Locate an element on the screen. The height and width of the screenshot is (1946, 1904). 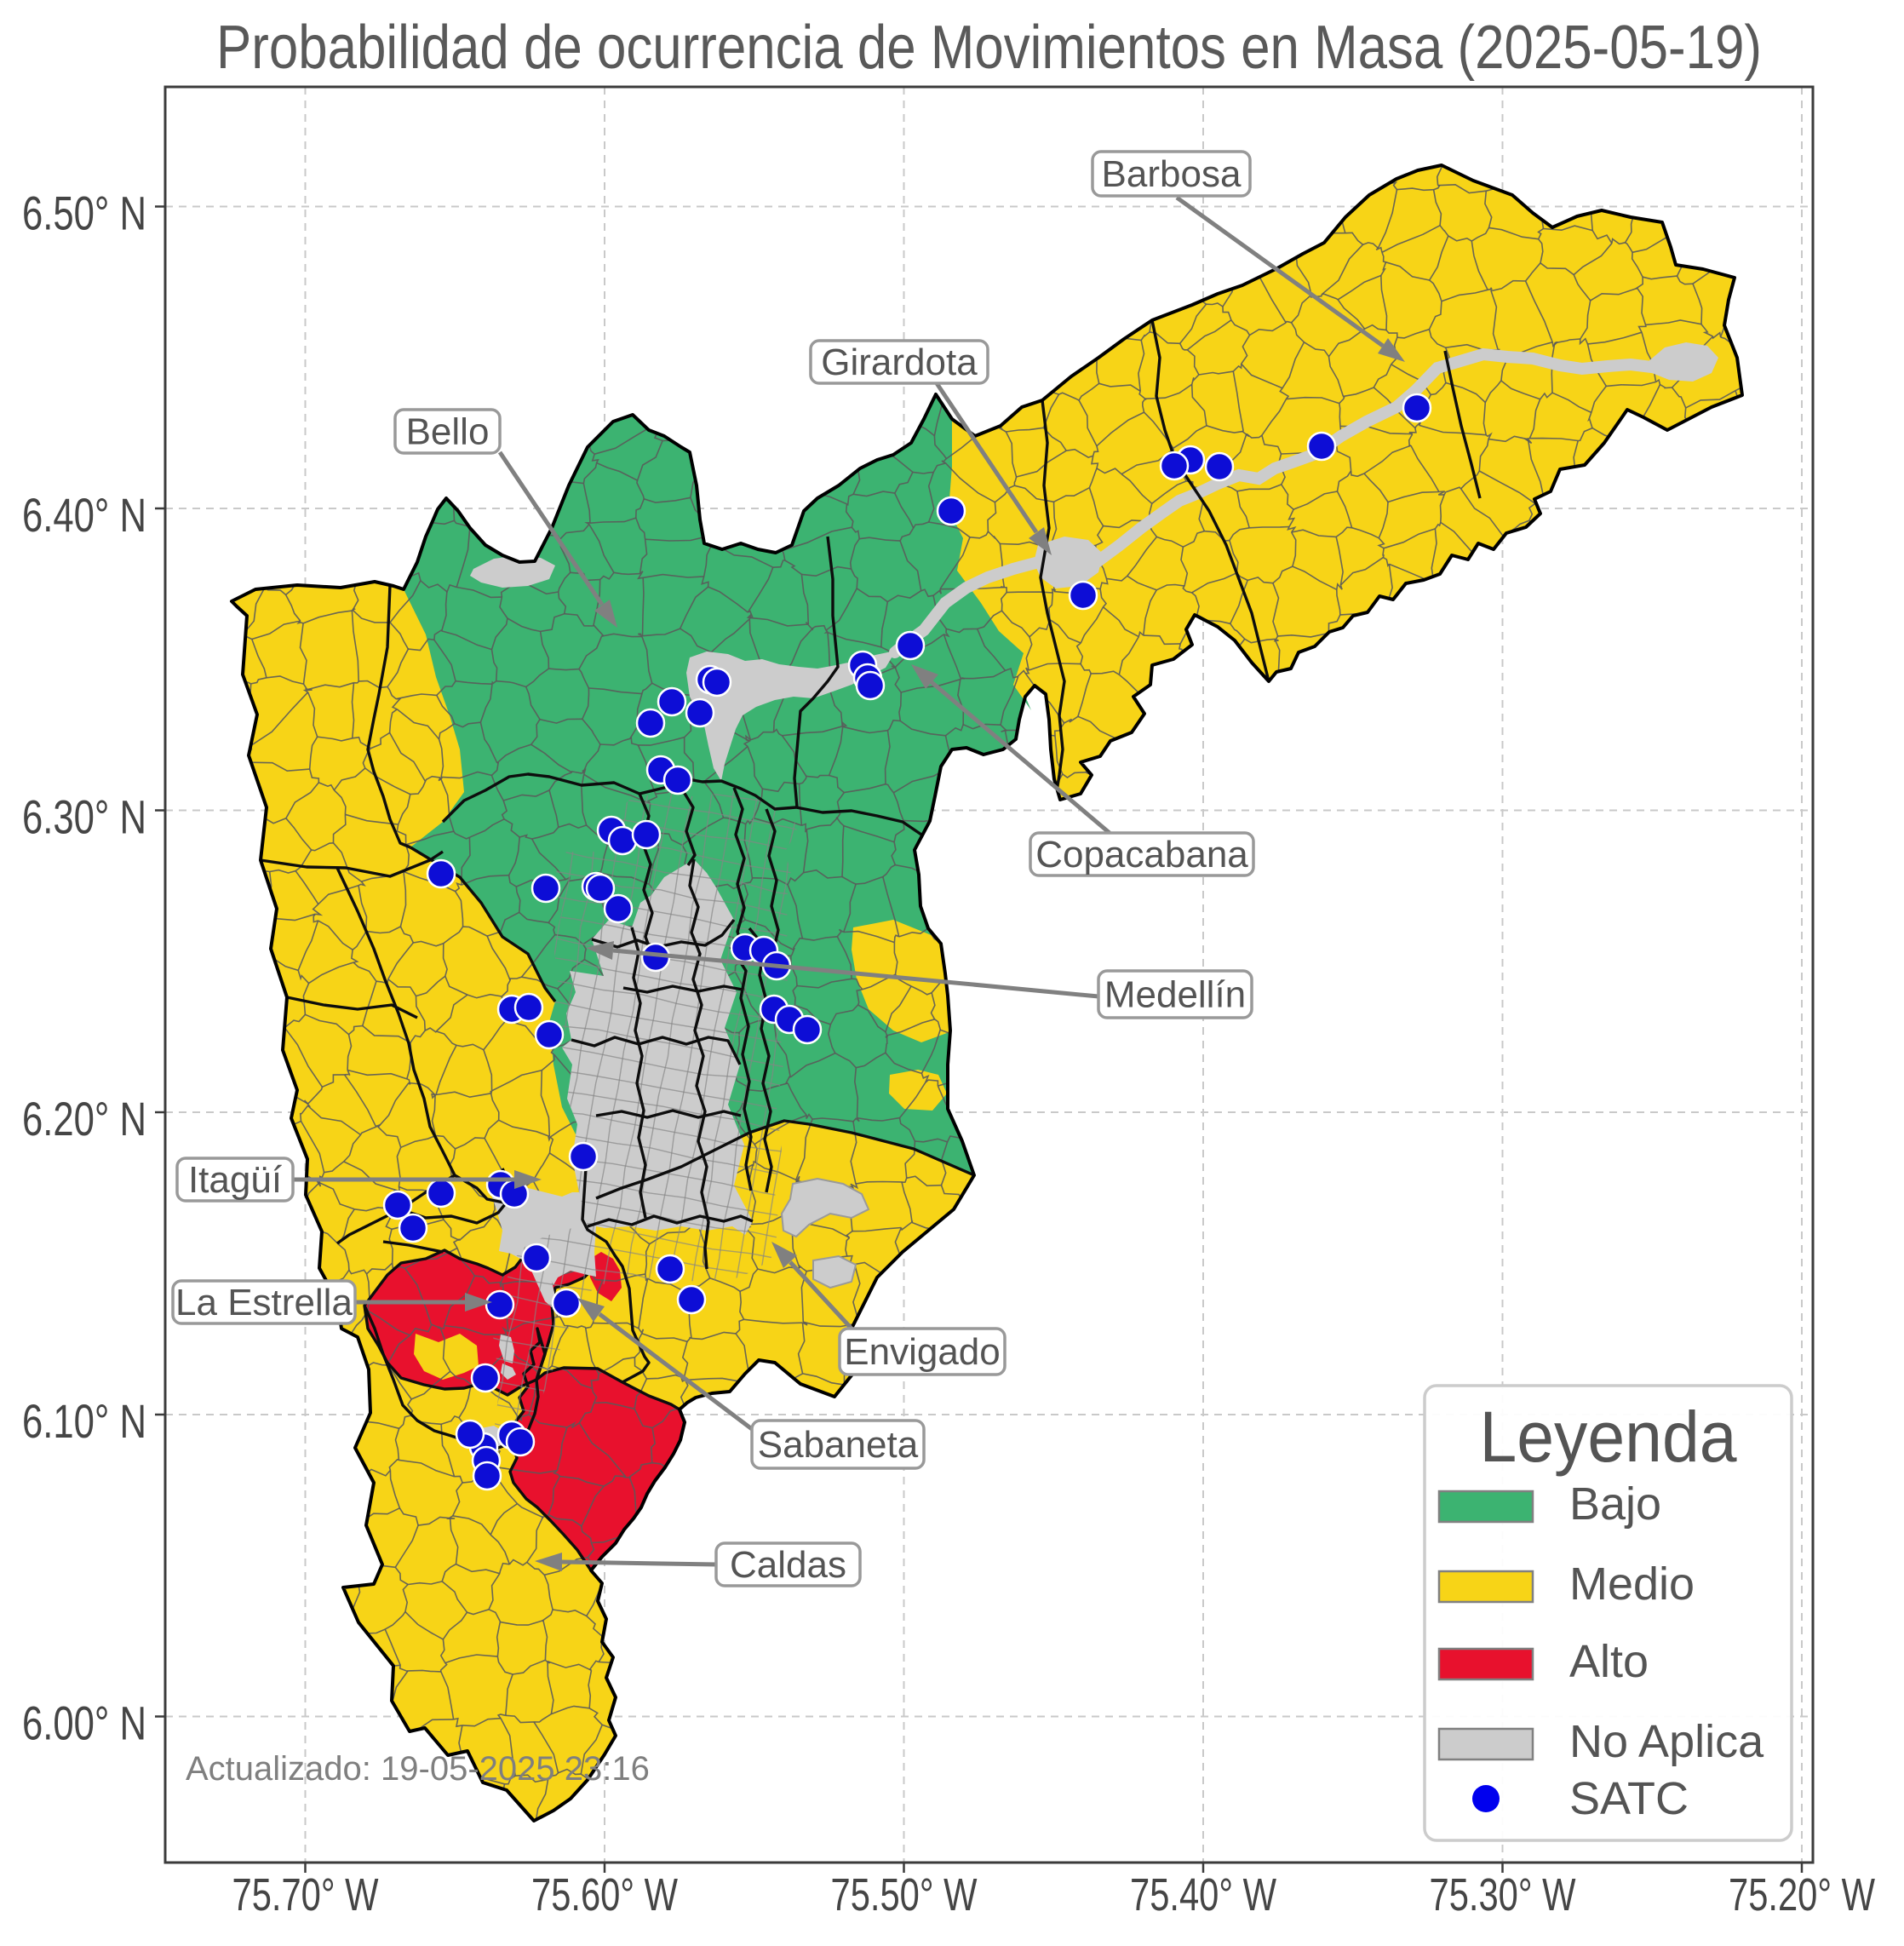
svg-text: Actualizado: 19-05-2025 23:16 is located at coordinates (418, 1769).